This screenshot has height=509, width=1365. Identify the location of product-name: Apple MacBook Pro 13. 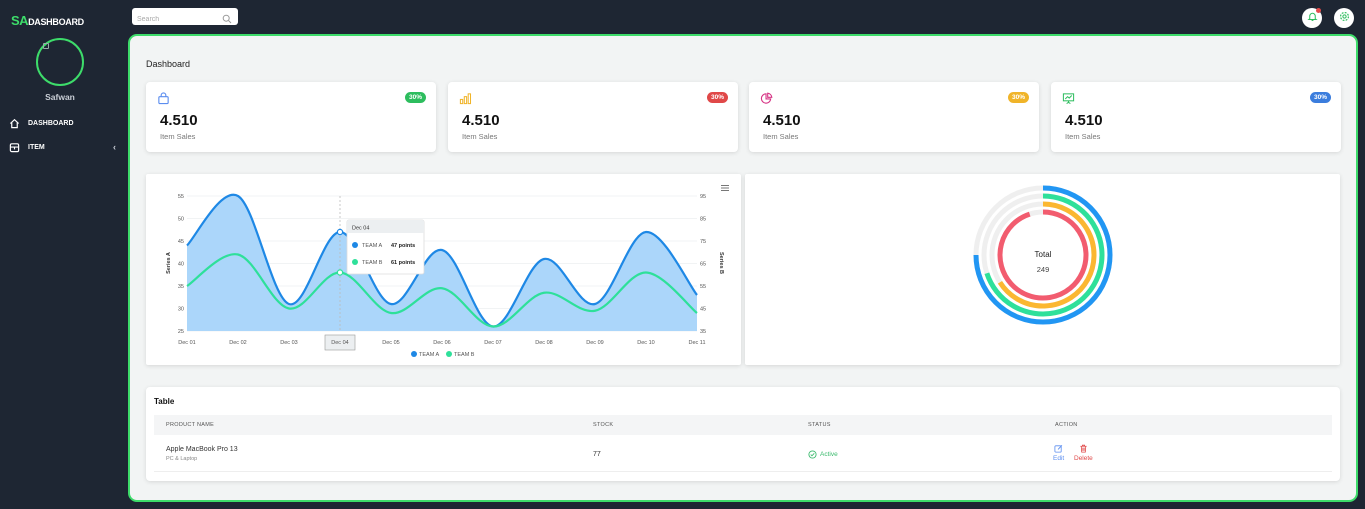
(202, 449).